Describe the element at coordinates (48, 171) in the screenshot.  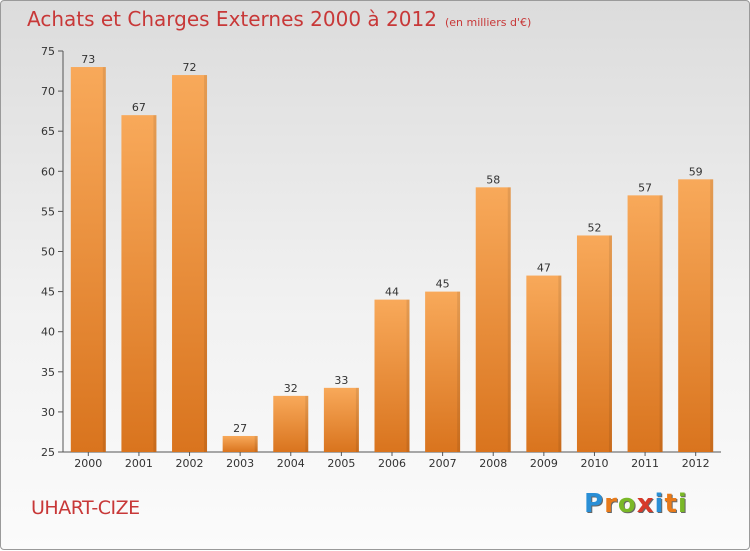
I see `y-tick-label: 60` at that location.